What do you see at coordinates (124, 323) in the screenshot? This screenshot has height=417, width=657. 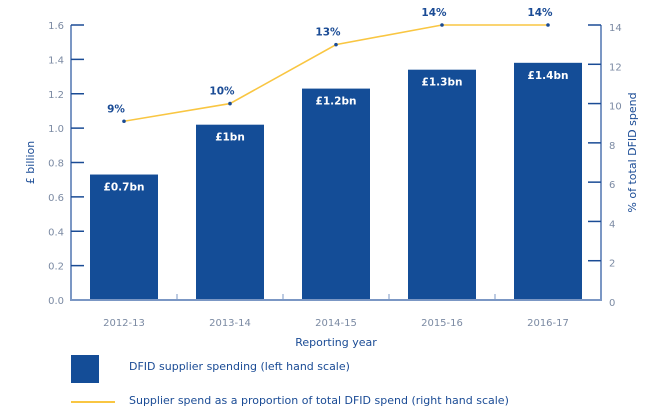 I see `x-tick-label: 2012-13` at bounding box center [124, 323].